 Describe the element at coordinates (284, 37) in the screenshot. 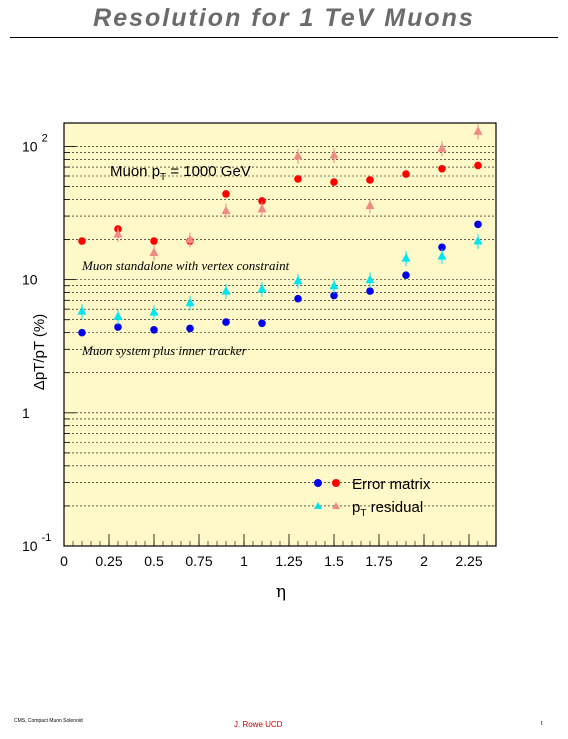

I see `title-rule` at that location.